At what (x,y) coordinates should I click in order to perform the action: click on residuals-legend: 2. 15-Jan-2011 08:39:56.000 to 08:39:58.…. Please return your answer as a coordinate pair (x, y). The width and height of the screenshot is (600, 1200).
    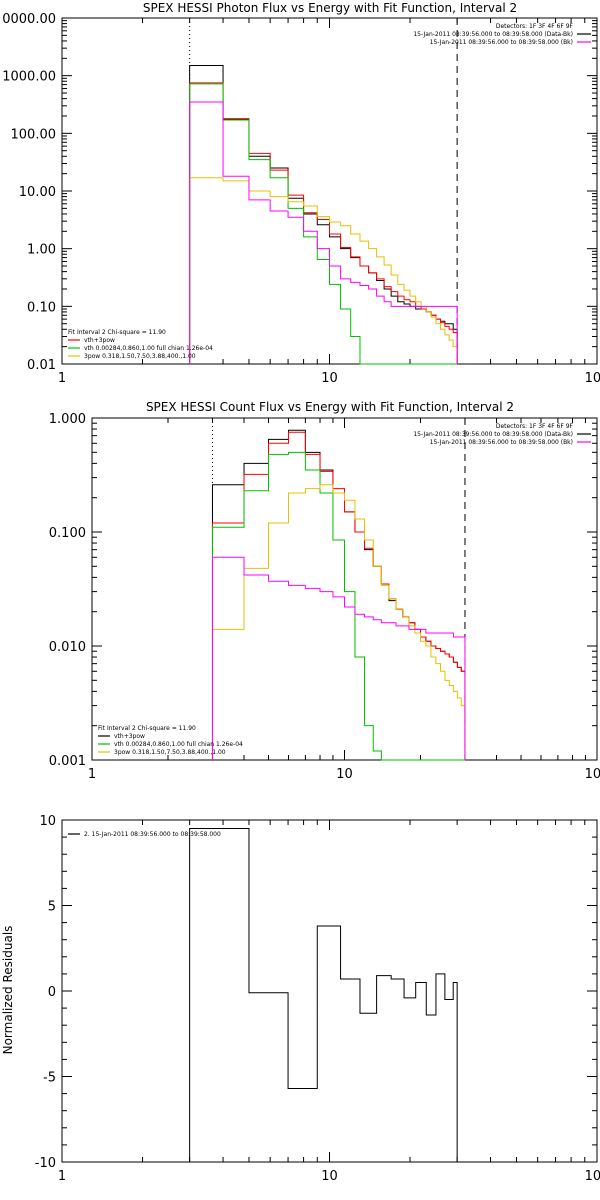
    Looking at the image, I should click on (144, 834).